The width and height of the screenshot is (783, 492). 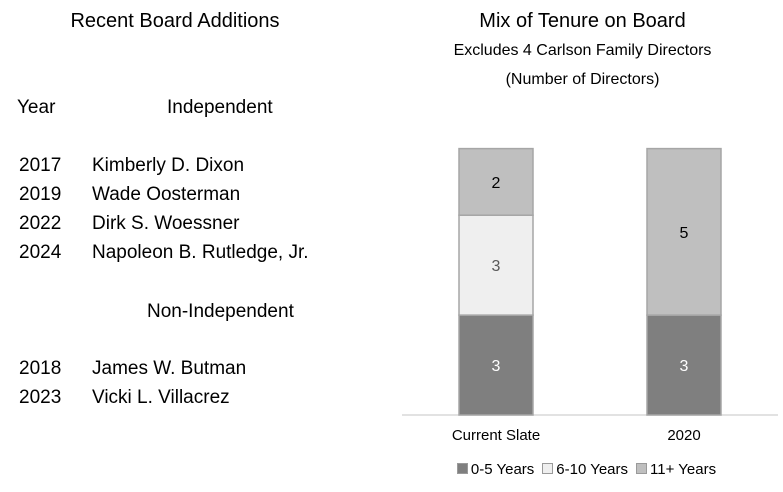 What do you see at coordinates (496, 435) in the screenshot?
I see `category-tick-label: Current Slate` at bounding box center [496, 435].